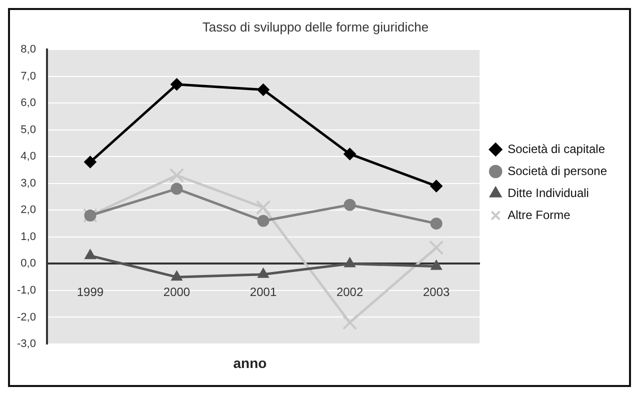 The width and height of the screenshot is (637, 410). I want to click on y-tick-label: 7,0, so click(28, 76).